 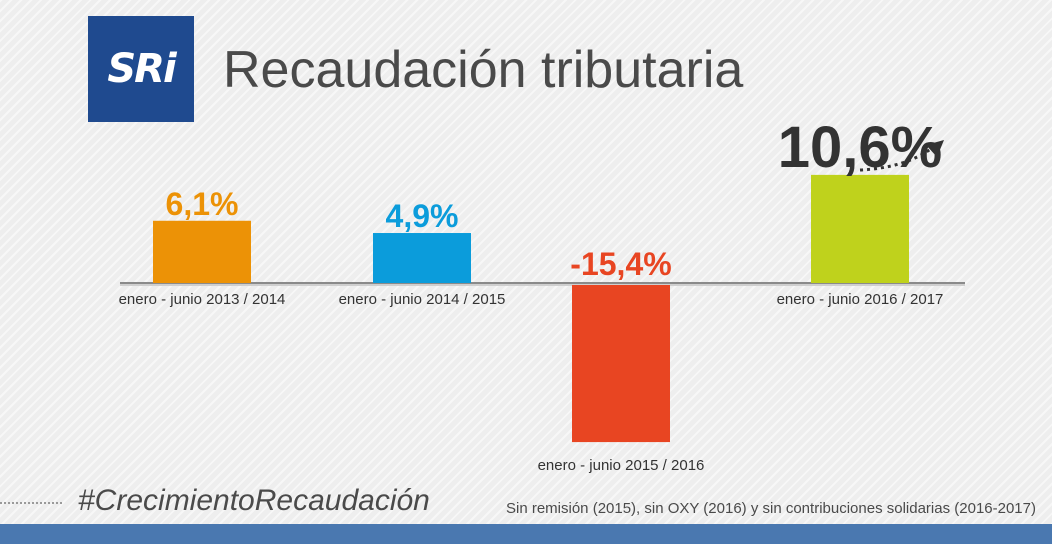 I want to click on page-title: Recaudación tributaria, so click(x=483, y=70).